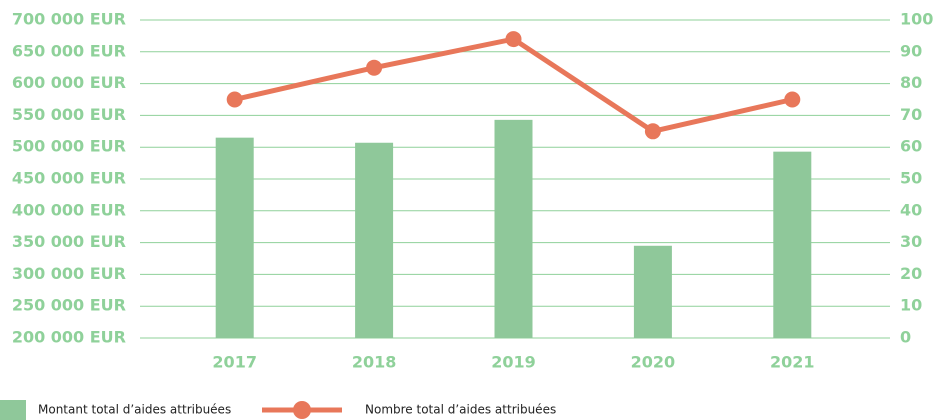 The height and width of the screenshot is (420, 952). Describe the element at coordinates (513, 85) in the screenshot. I see `line` at that location.